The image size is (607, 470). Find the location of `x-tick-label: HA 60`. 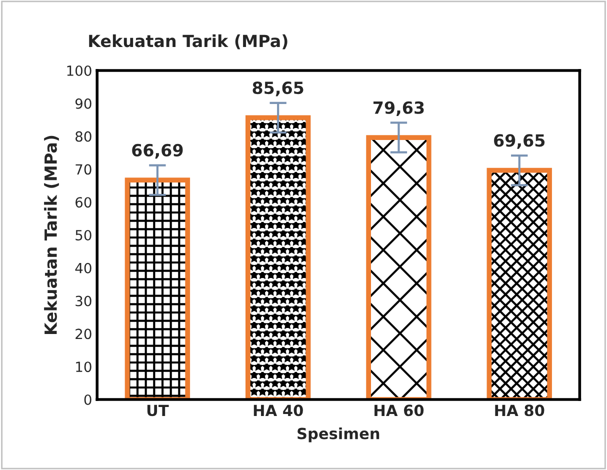

x-tick-label: HA 60 is located at coordinates (399, 410).